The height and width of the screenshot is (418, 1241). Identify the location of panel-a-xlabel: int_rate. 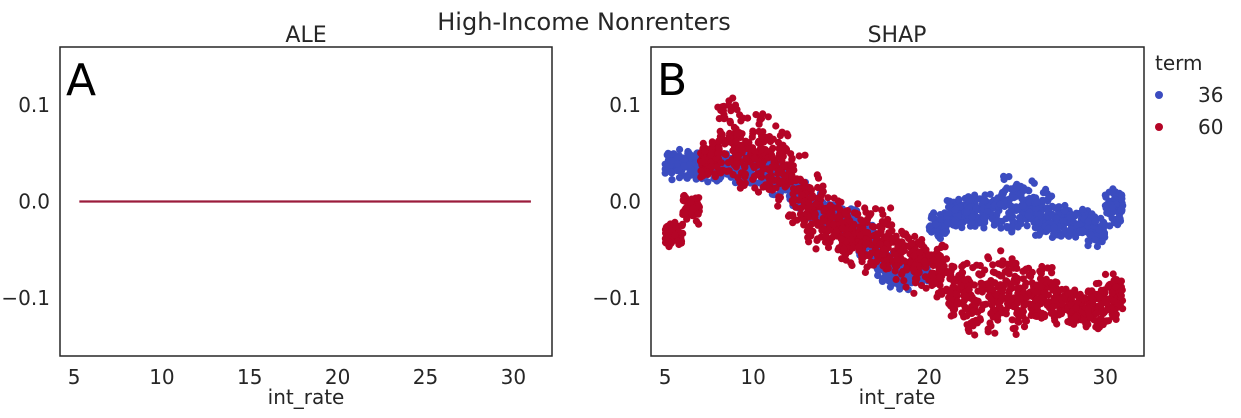
(306, 397).